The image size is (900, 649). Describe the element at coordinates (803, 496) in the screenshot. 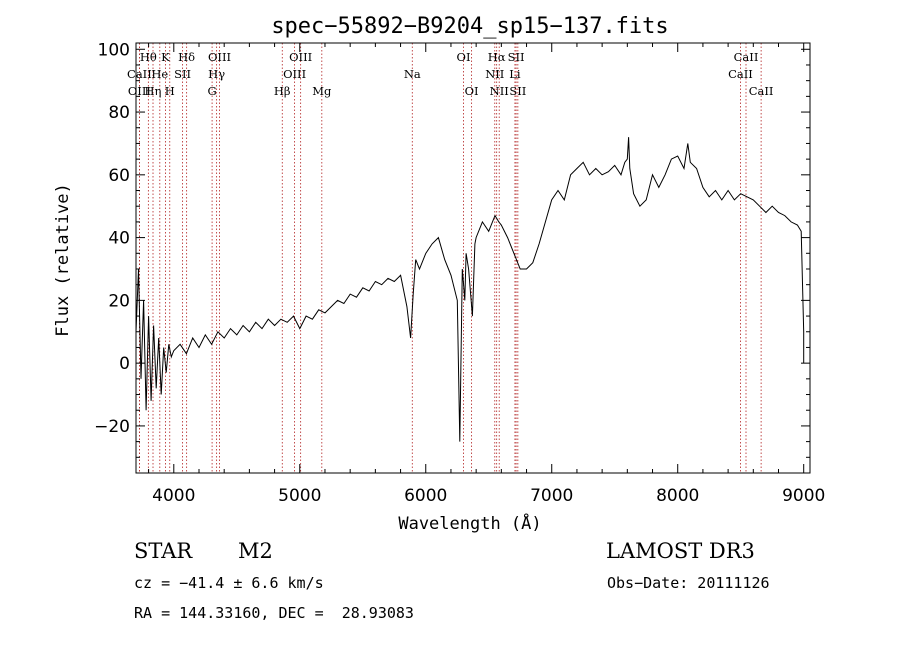

I see `x-tick-label: 9000` at that location.